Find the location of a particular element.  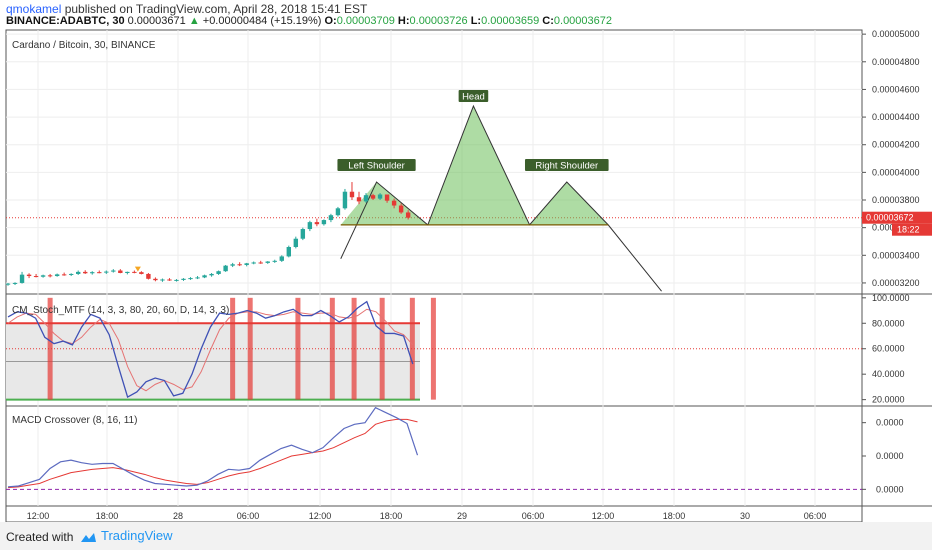

stoch-y-tick-label: 60.0000 is located at coordinates (888, 349).